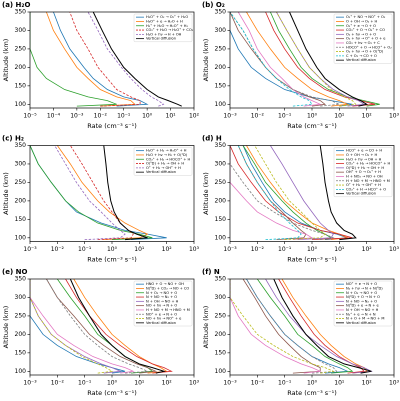  Describe the element at coordinates (164, 34) in the screenshot. I see `legend-label: H₂O + hν → H + OH` at that location.